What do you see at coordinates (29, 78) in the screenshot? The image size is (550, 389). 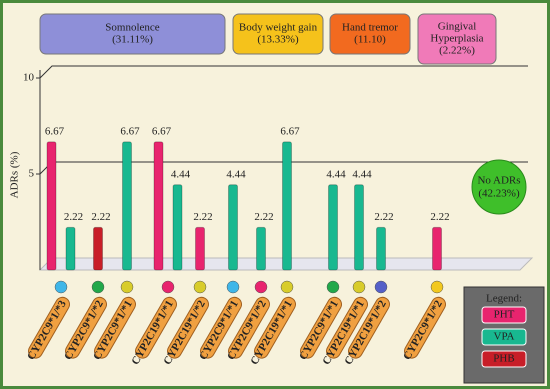 I see `y-tick-label: 10` at bounding box center [29, 78].